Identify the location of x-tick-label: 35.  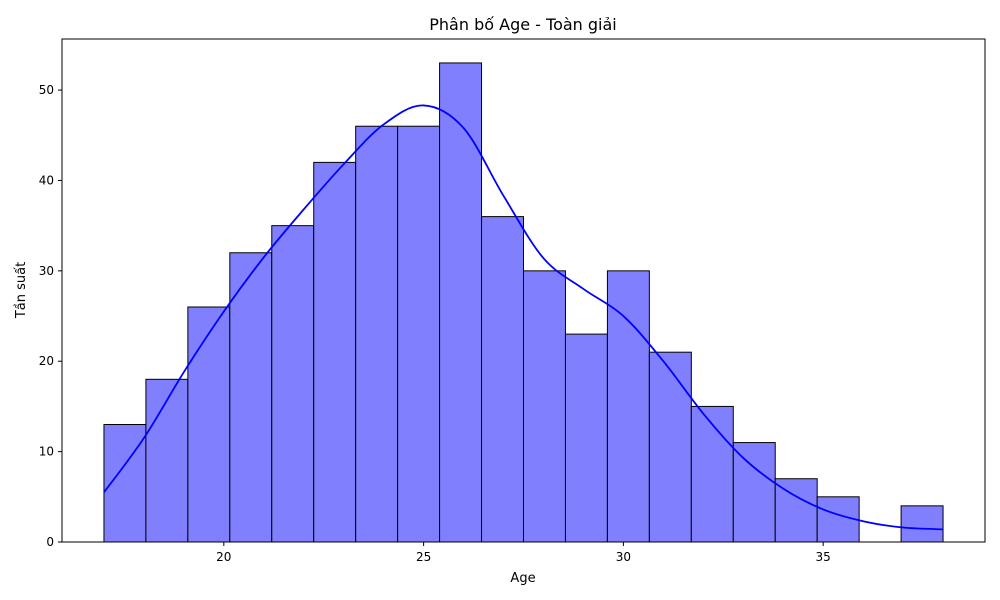
(823, 557).